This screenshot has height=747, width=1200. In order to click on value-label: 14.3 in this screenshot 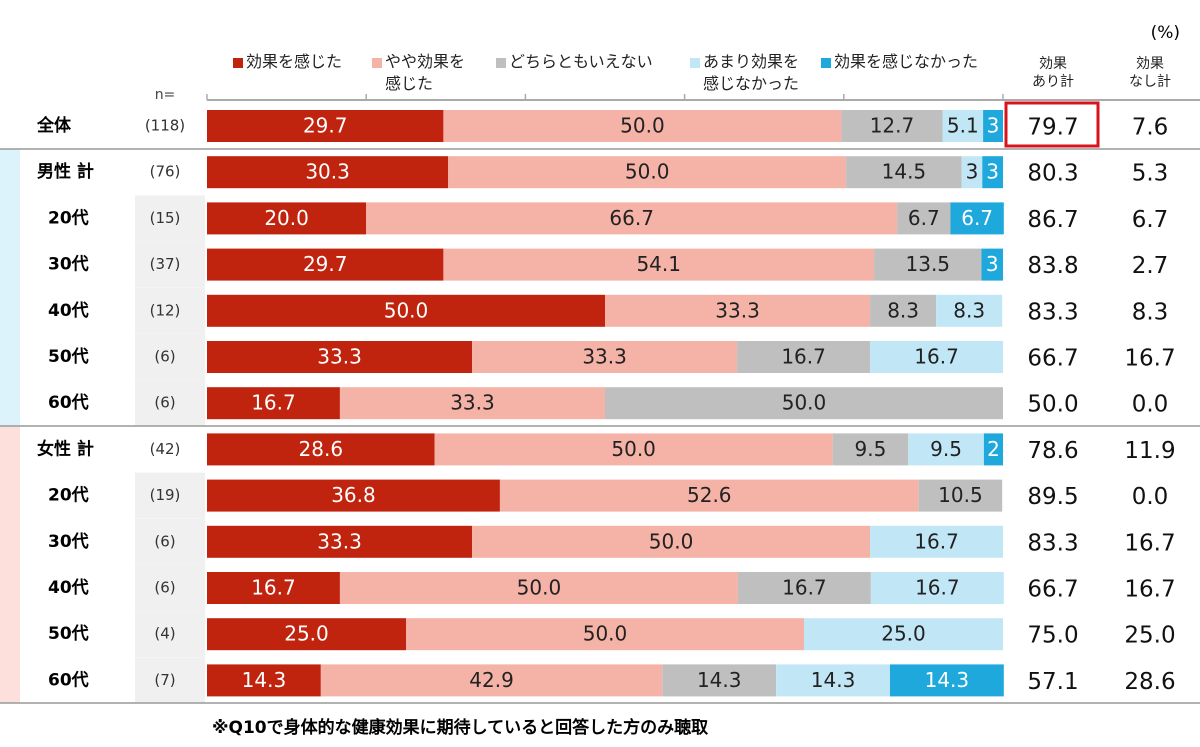, I will do `click(264, 680)`.